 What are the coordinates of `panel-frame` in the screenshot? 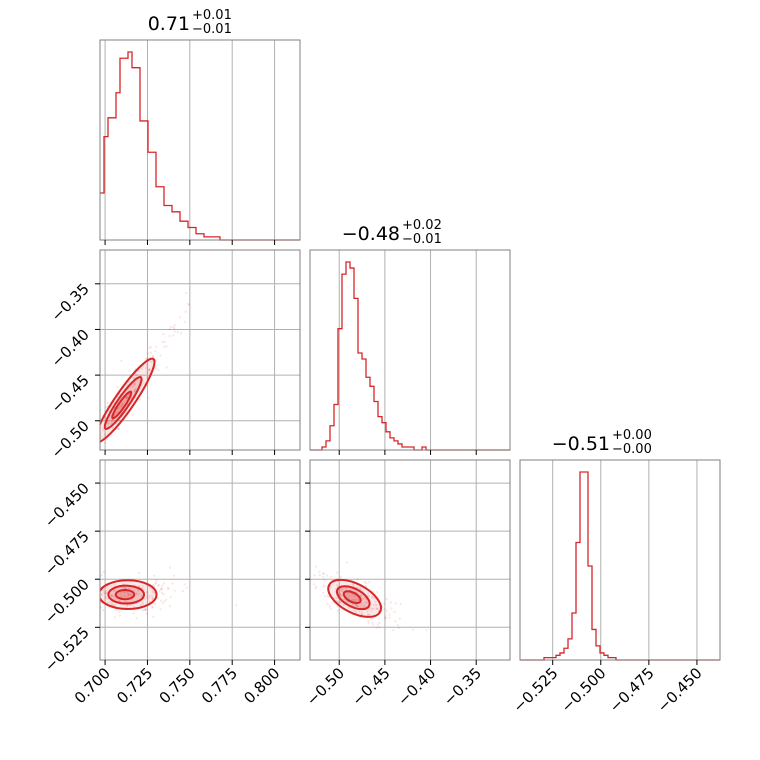 It's located at (200, 560).